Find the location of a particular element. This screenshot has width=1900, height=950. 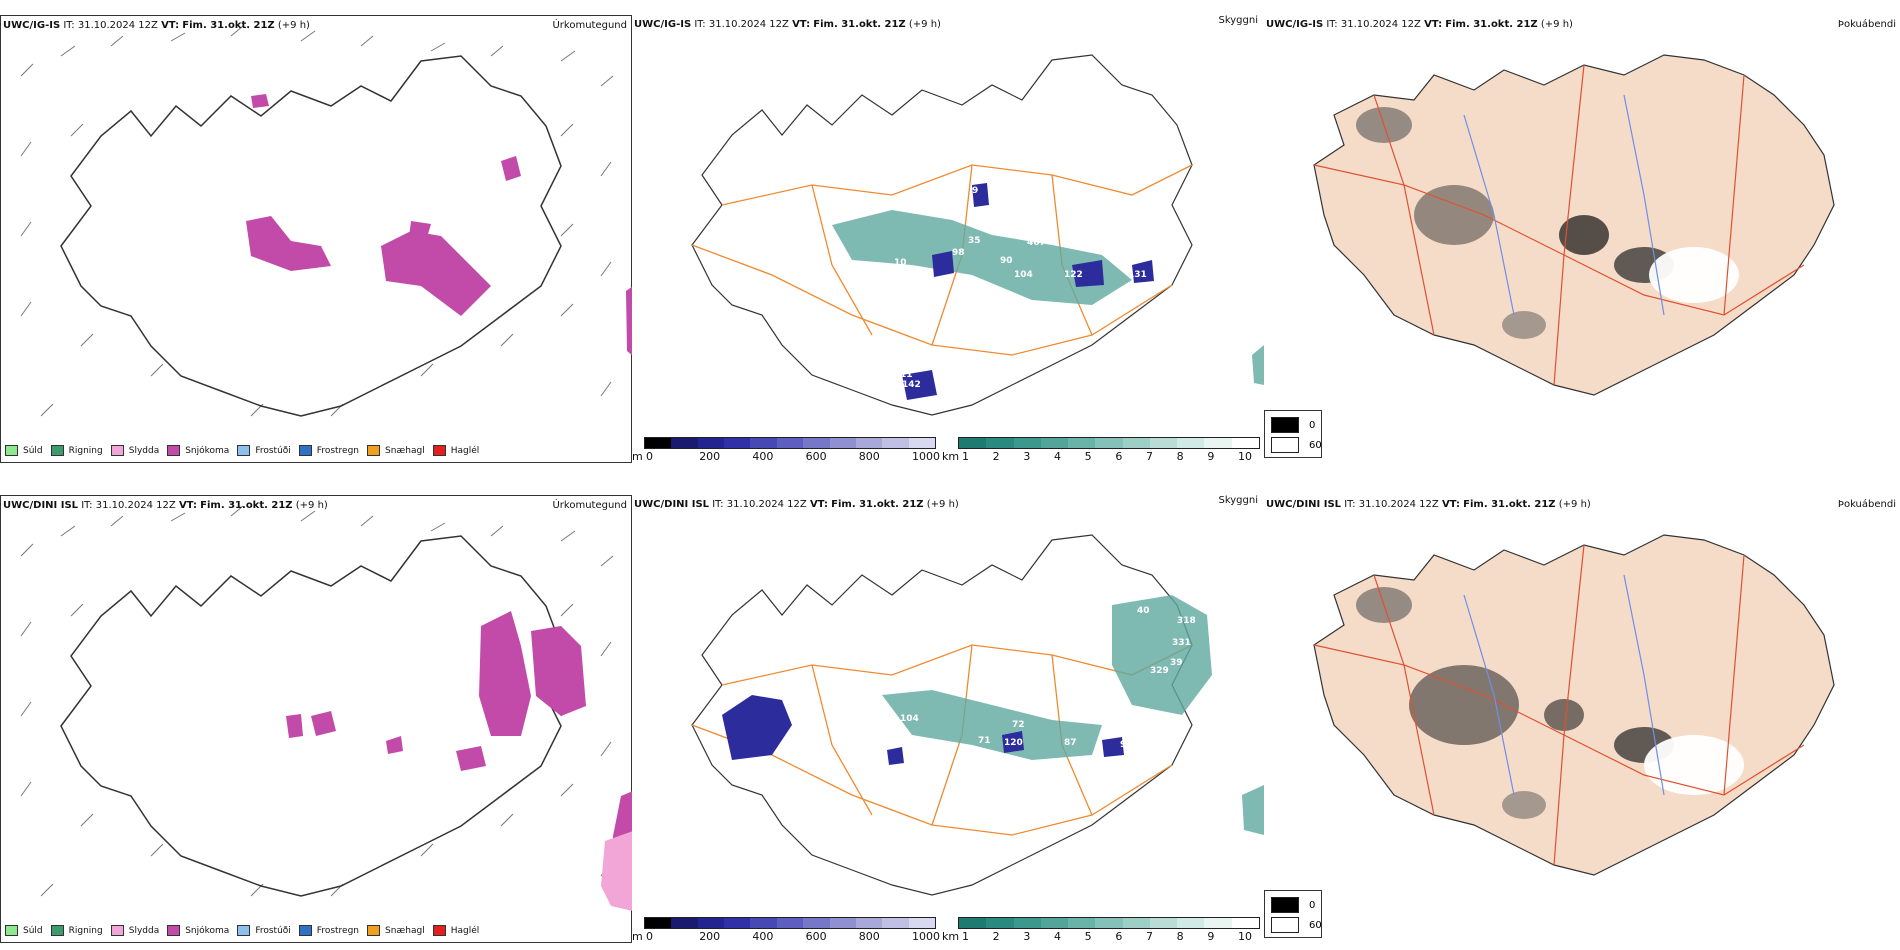

sleet-area is located at coordinates (617, 871).